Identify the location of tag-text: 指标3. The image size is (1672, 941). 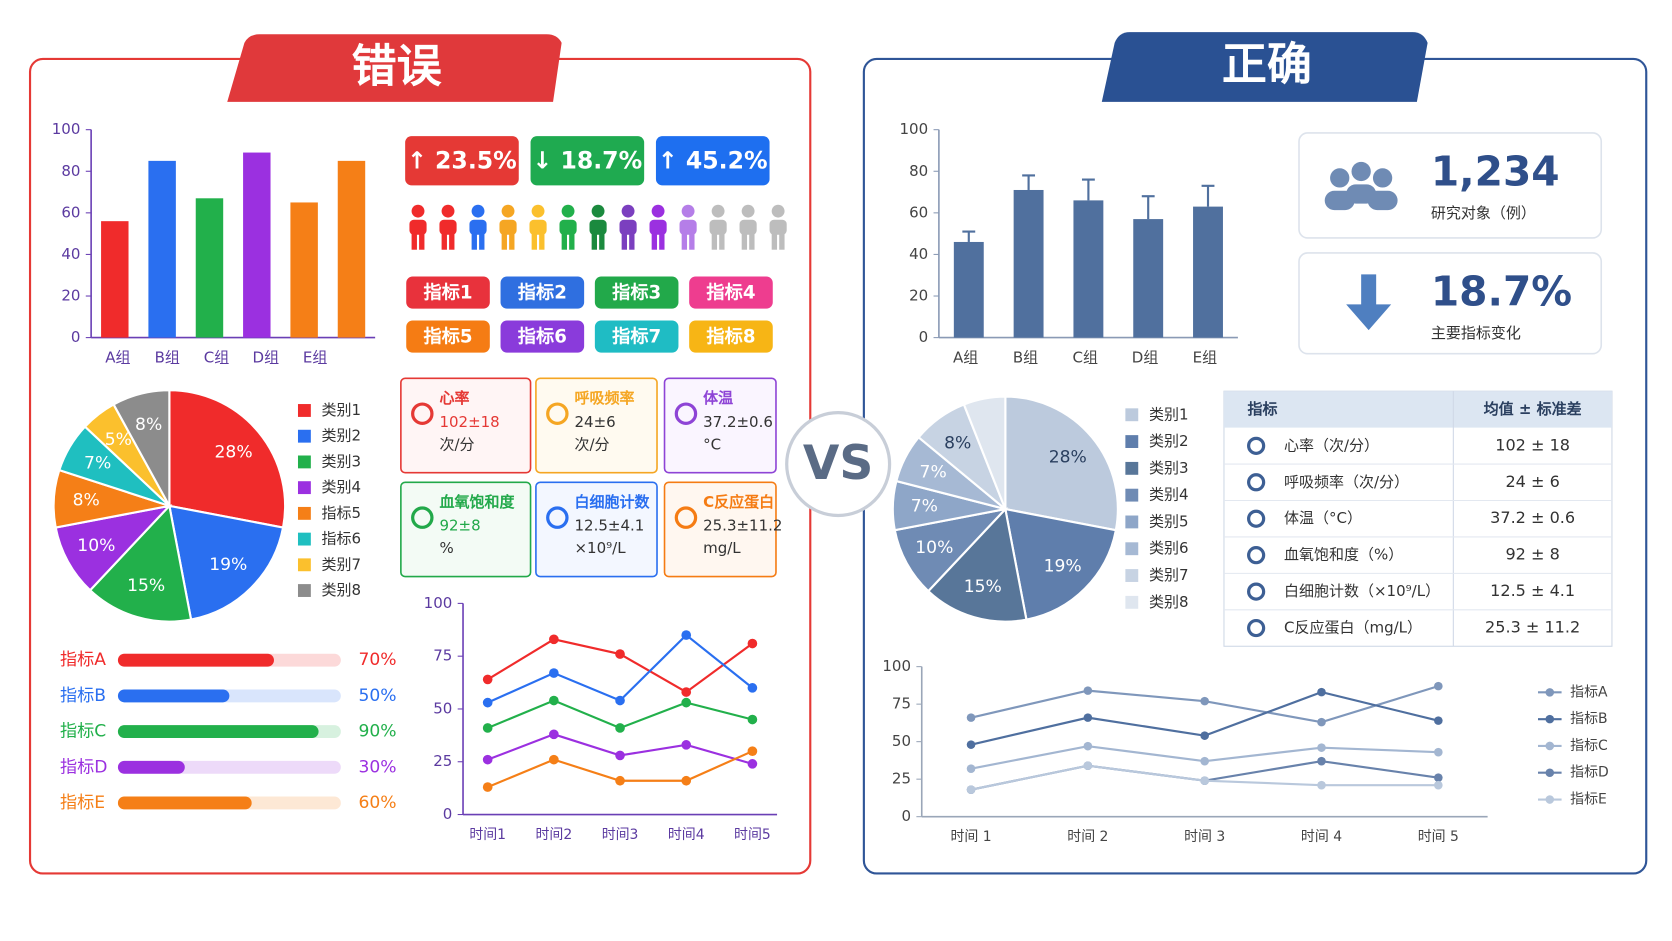
(636, 293).